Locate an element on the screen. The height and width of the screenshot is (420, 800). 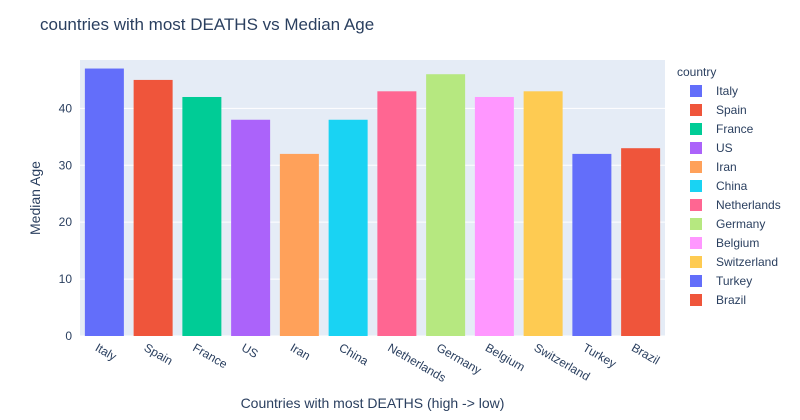
legend-item: Belgium is located at coordinates (724, 243).